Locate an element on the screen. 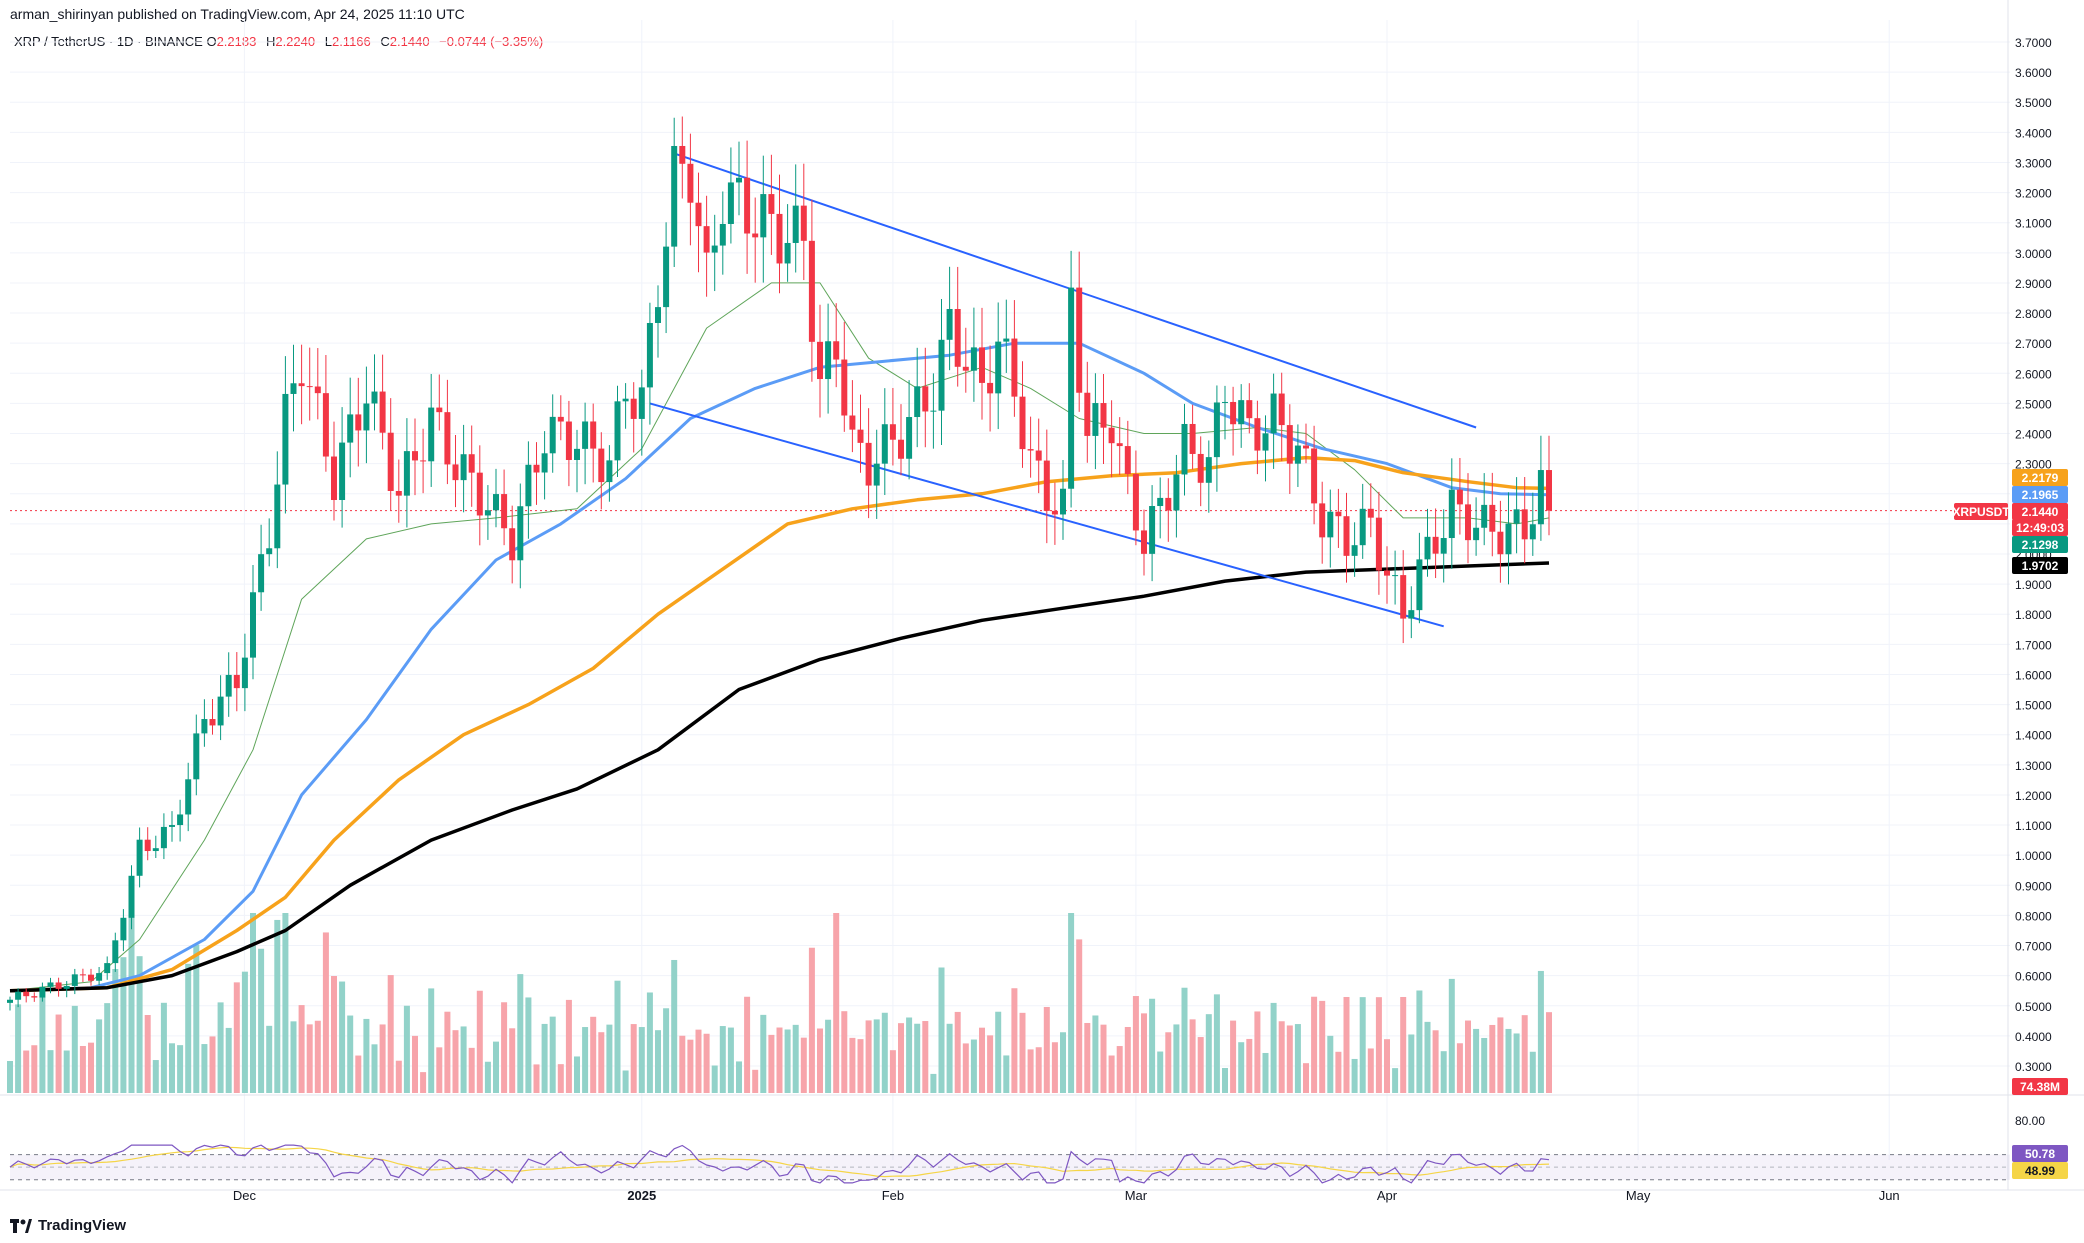 This screenshot has height=1243, width=2084. price-tick-label: 2.8000 is located at coordinates (2033, 314).